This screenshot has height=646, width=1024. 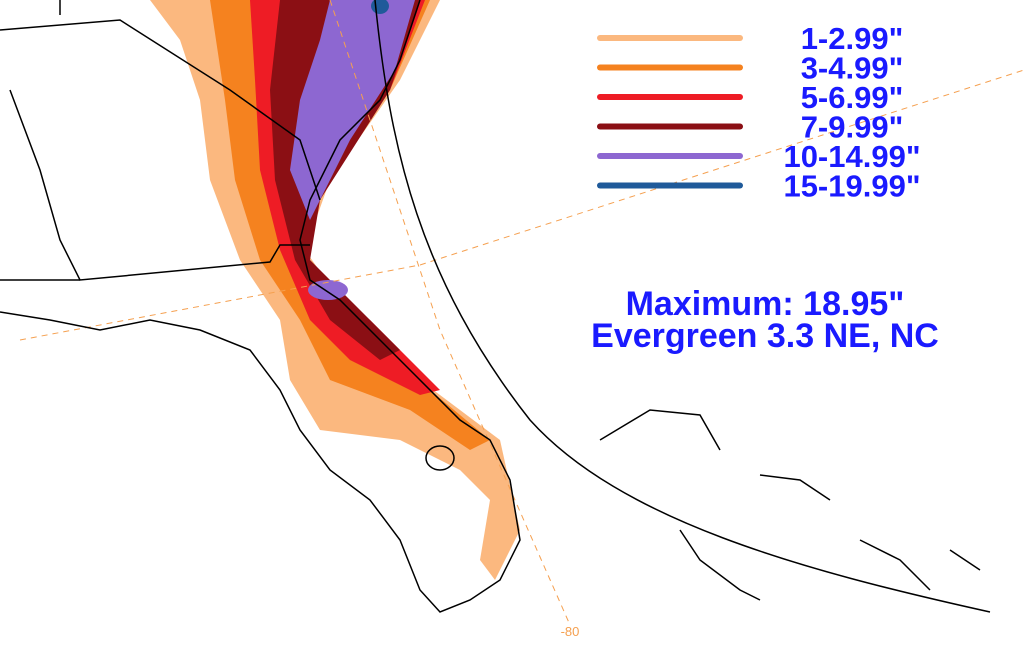 What do you see at coordinates (790, 505) in the screenshot?
I see `islands` at bounding box center [790, 505].